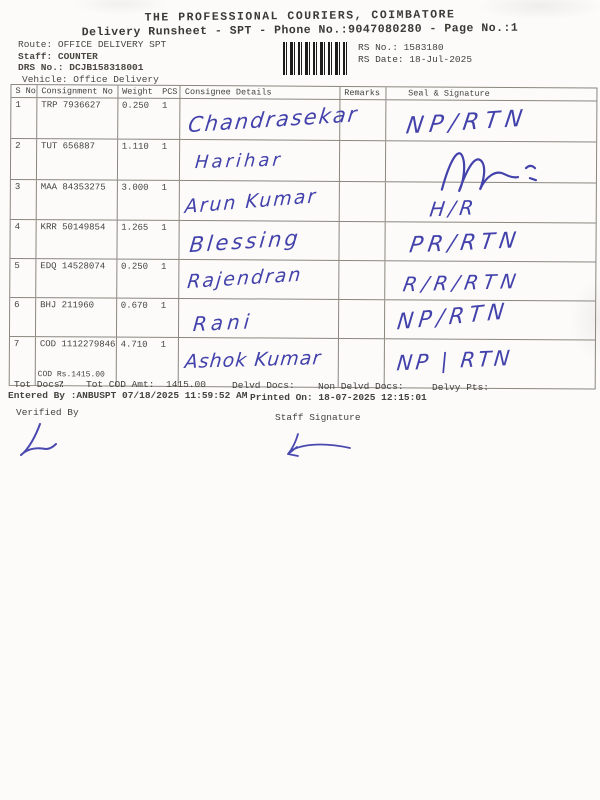 The width and height of the screenshot is (600, 800). What do you see at coordinates (319, 445) in the screenshot?
I see `staff-signature-mark` at bounding box center [319, 445].